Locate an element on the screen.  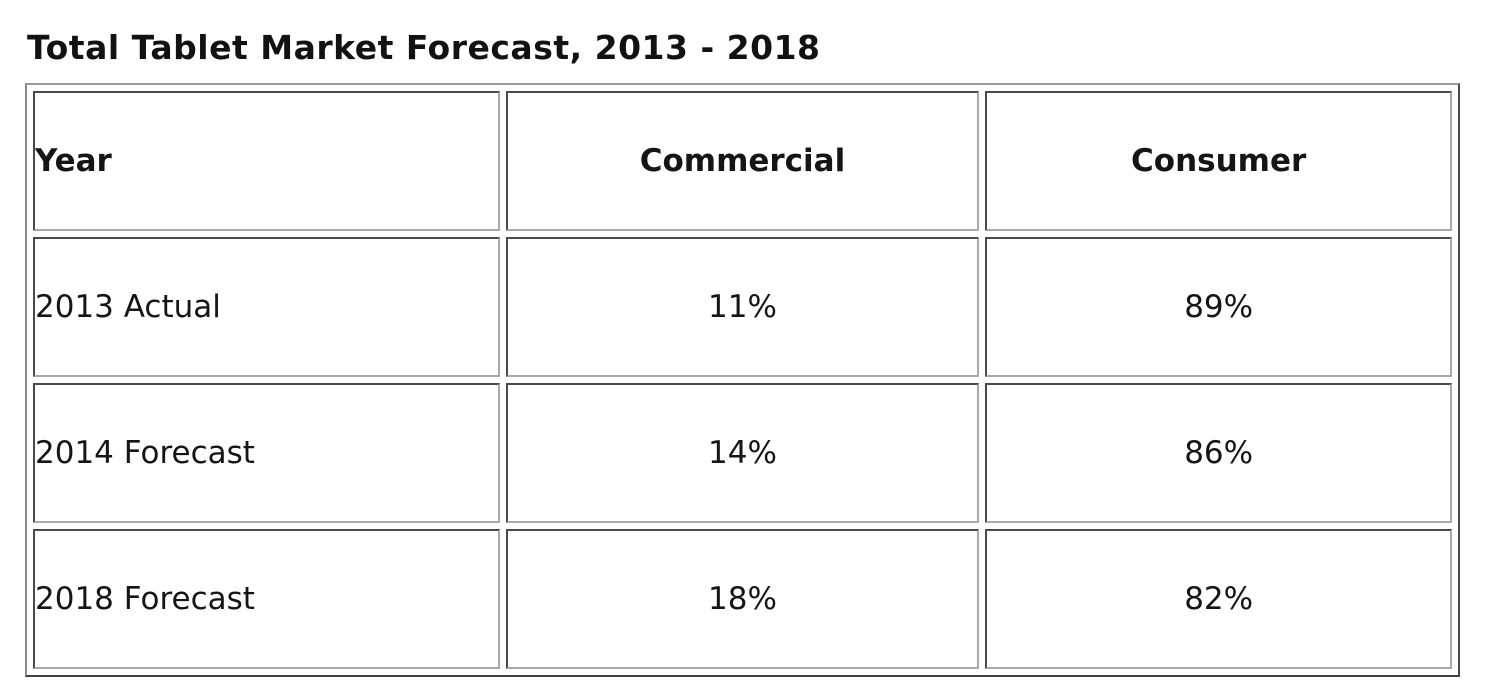
cell-commercial-2014: 14% is located at coordinates (742, 453).